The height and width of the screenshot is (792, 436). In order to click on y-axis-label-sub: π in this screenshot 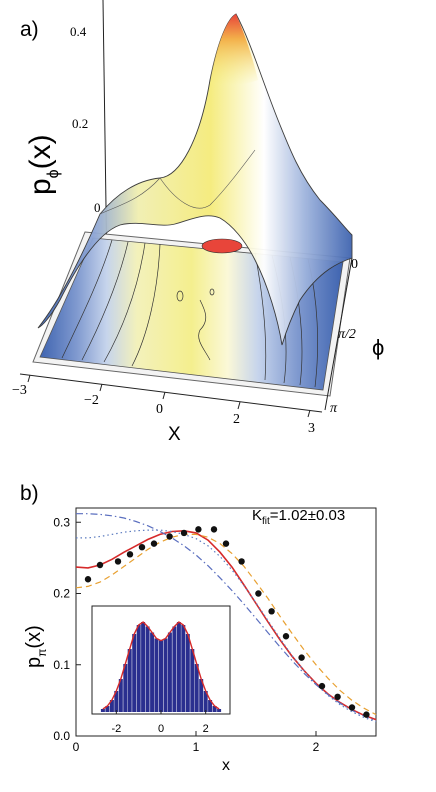, I will do `click(42, 653)`.